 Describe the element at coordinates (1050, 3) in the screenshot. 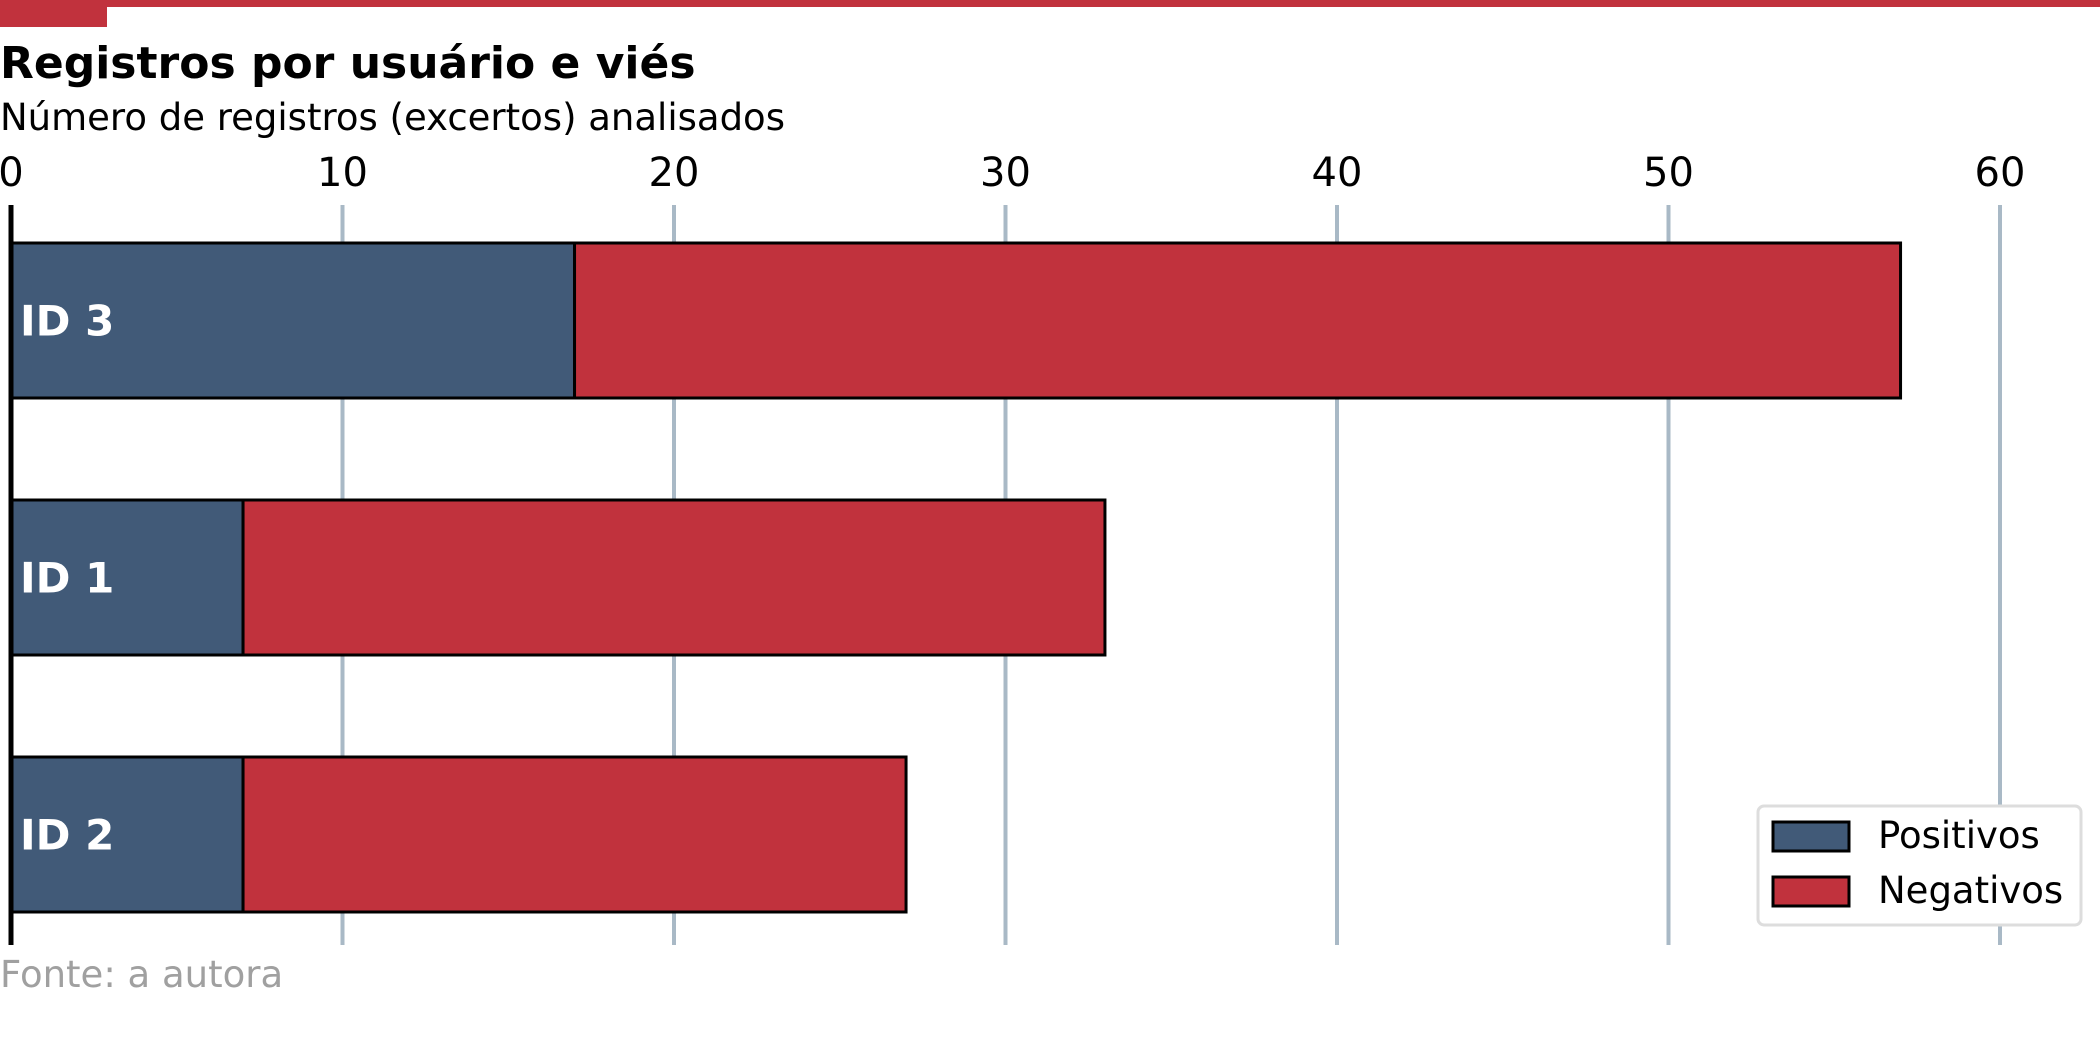

I see `top-accent-line` at that location.